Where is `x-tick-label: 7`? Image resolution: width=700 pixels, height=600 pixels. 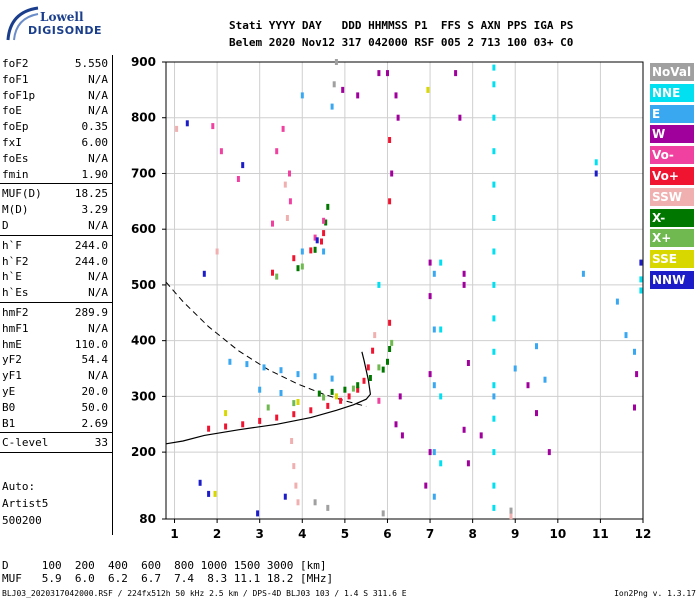 x-tick-label: 7 is located at coordinates (430, 534).